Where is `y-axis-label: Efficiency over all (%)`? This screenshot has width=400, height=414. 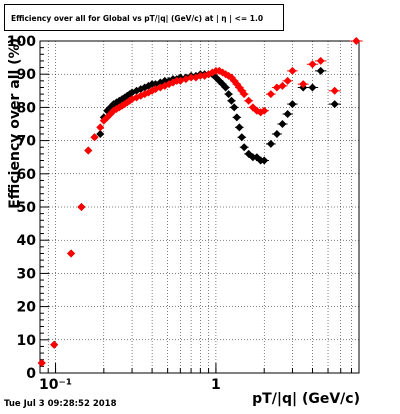
y-axis-label: Efficiency over all (%) is located at coordinates (15, 123).